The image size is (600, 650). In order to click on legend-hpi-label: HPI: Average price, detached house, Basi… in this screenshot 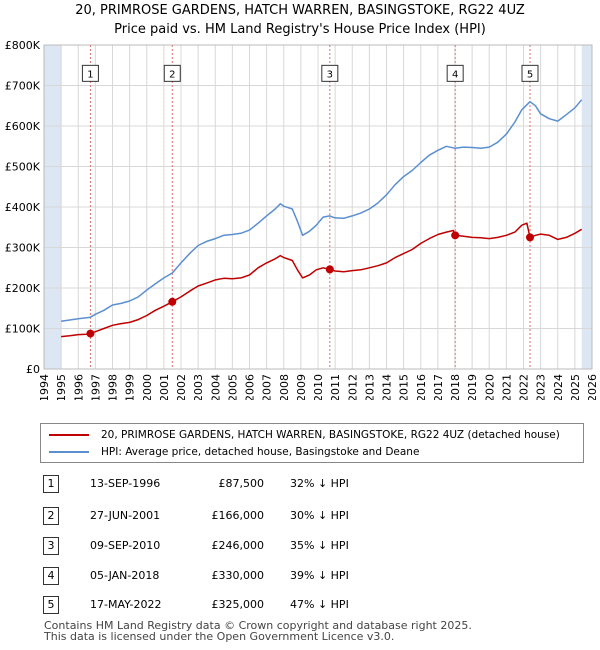, I will do `click(260, 452)`.